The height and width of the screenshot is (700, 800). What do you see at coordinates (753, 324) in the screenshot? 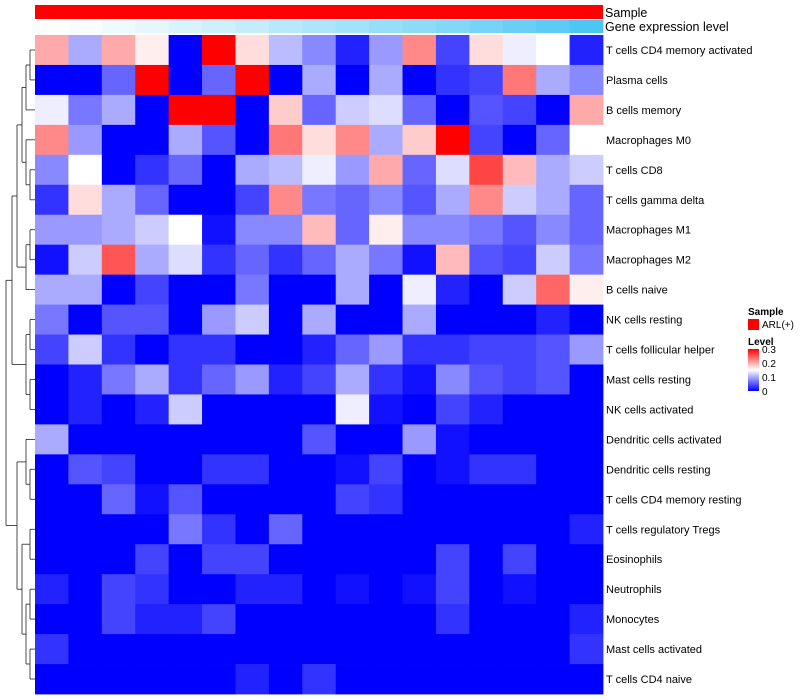
I see `legend-sample-swatch` at bounding box center [753, 324].